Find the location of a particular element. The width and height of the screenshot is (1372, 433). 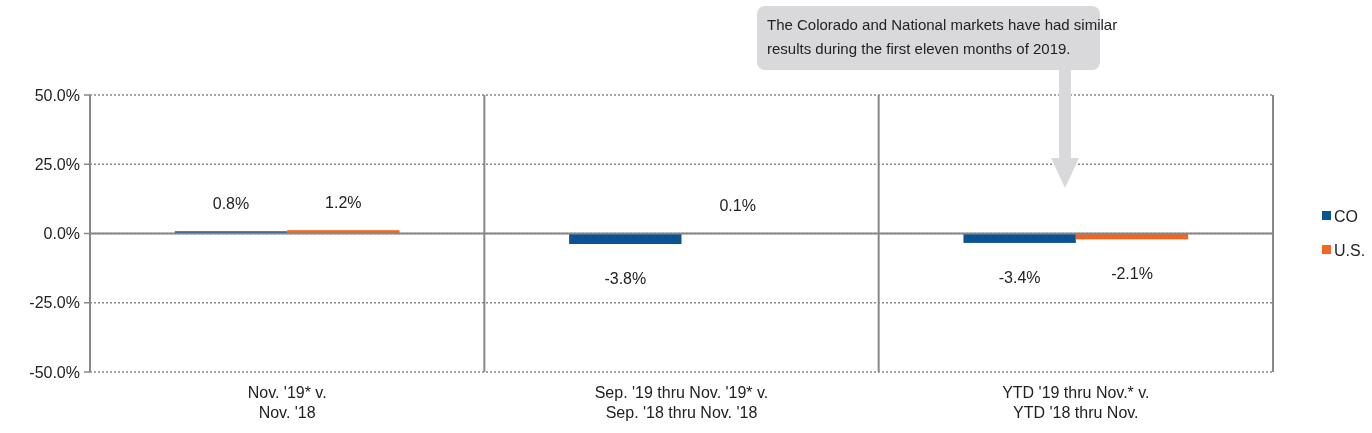

y-tick-label: -25.0% is located at coordinates (54, 303).